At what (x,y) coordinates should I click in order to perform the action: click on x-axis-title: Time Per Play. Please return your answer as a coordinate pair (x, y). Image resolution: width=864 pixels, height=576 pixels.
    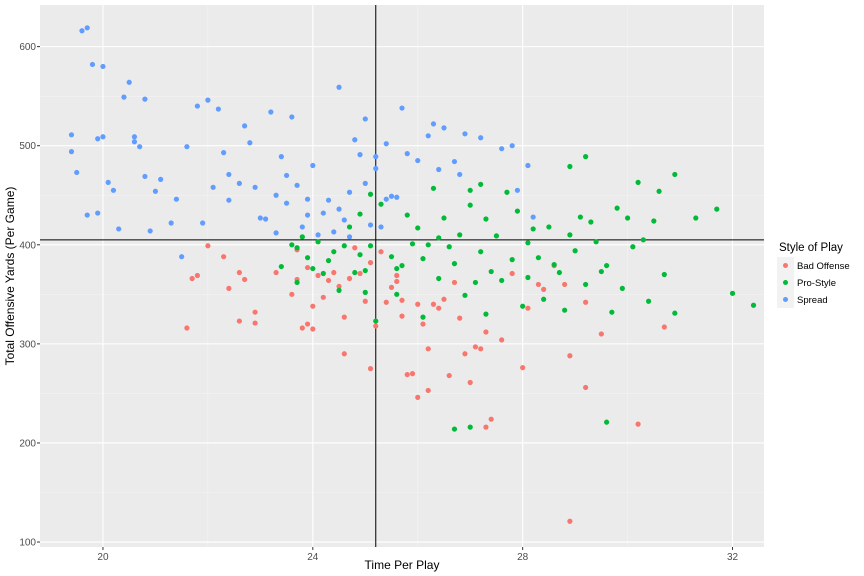
    Looking at the image, I should click on (402, 565).